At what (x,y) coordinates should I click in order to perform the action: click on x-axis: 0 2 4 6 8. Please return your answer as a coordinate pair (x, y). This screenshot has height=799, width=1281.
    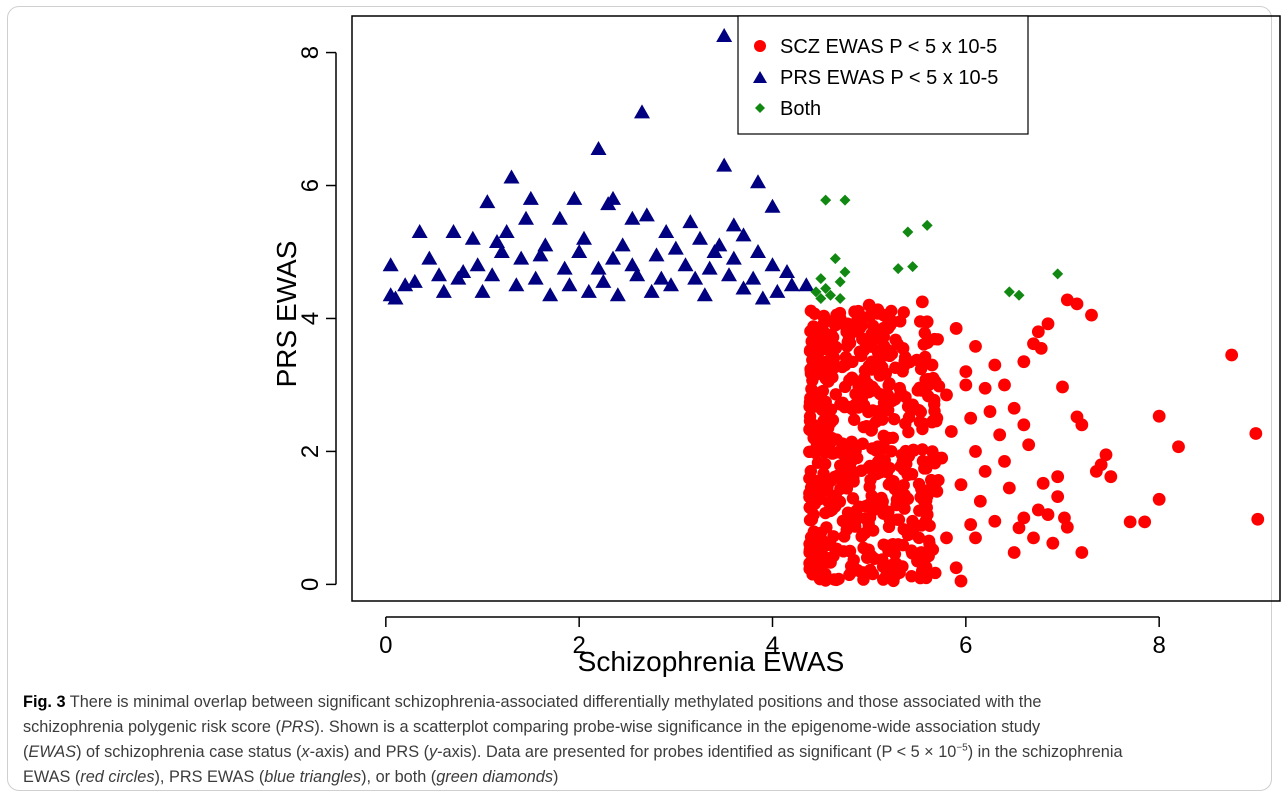
    Looking at the image, I should click on (772, 637).